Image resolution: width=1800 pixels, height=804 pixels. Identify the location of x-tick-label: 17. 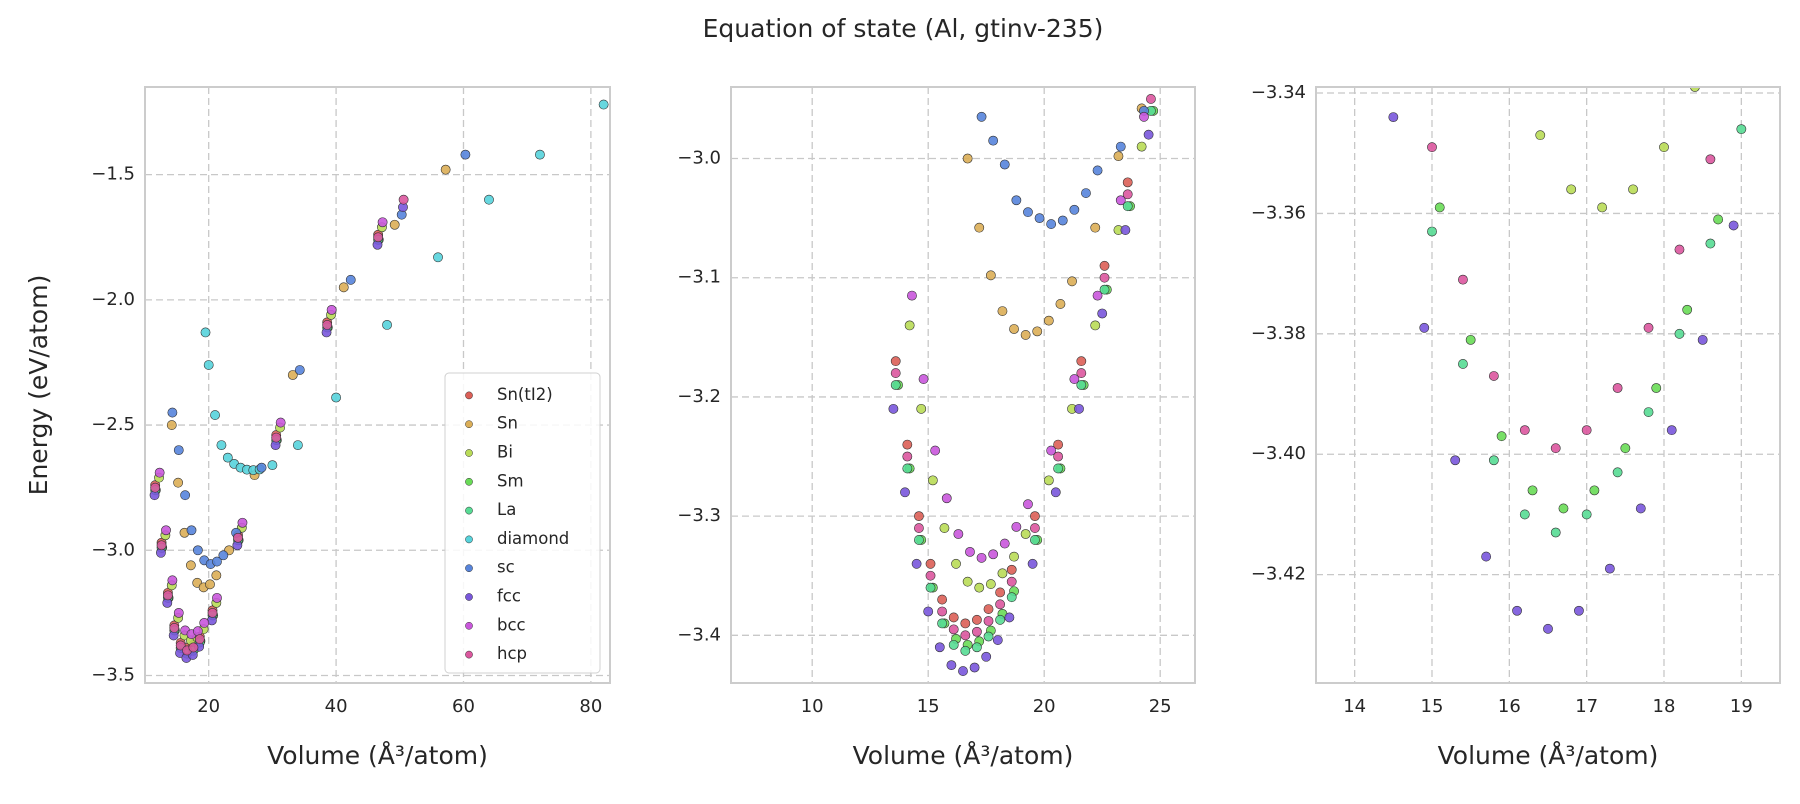
(1586, 706).